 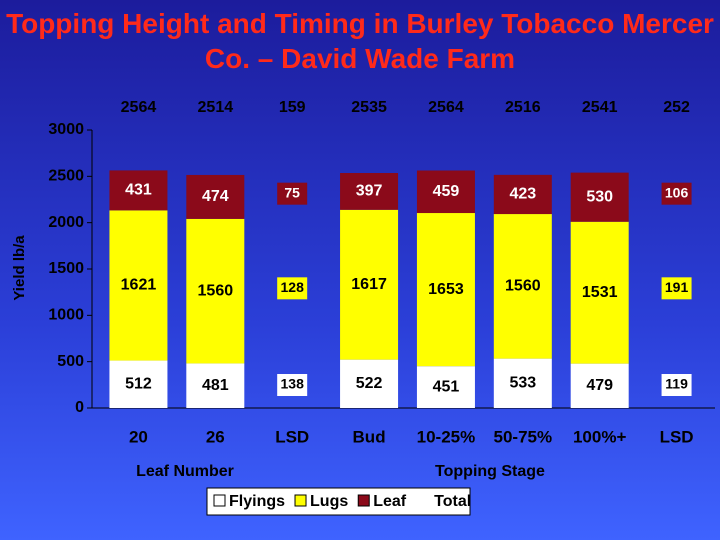 What do you see at coordinates (369, 436) in the screenshot?
I see `x-tick-label: Bud` at bounding box center [369, 436].